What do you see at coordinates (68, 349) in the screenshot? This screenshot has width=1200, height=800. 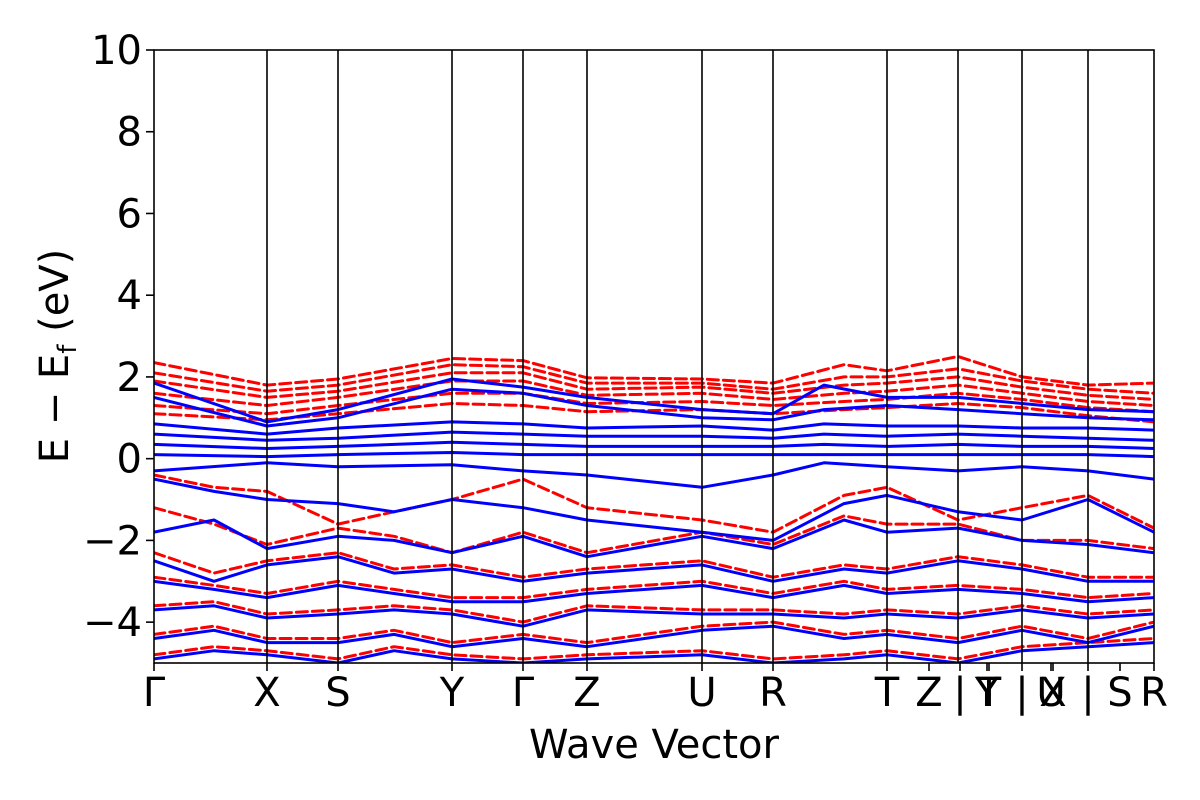 I see `y-axis-label-subscript: f` at bounding box center [68, 349].